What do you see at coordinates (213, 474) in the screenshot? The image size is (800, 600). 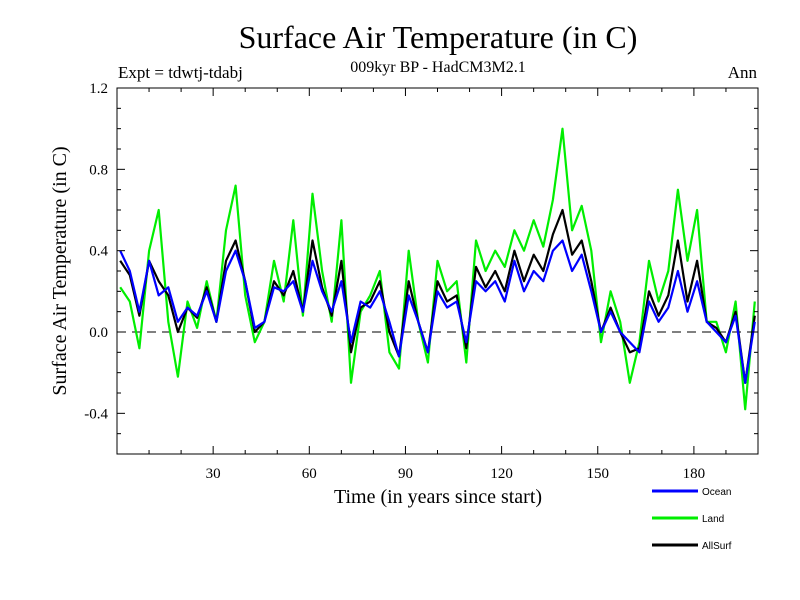 I see `x-tick-label: 30` at bounding box center [213, 474].